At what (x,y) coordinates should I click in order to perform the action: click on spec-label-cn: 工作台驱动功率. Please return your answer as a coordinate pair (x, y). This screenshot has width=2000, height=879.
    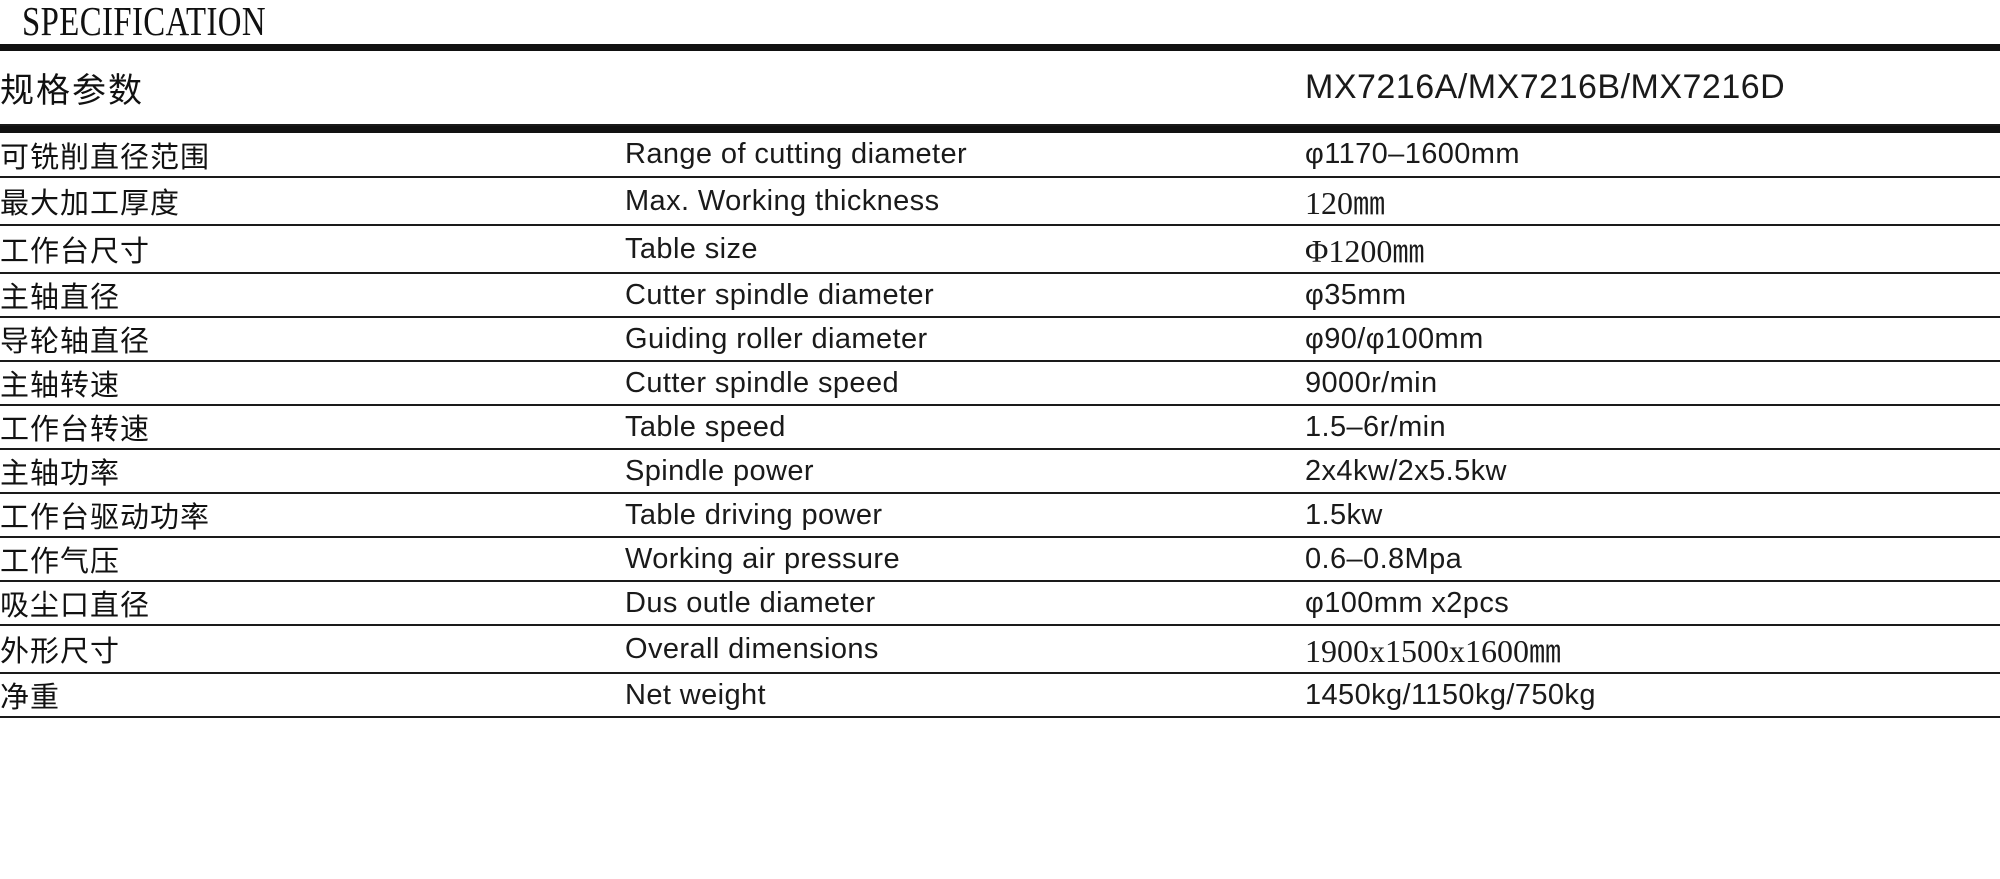
    Looking at the image, I should click on (312, 515).